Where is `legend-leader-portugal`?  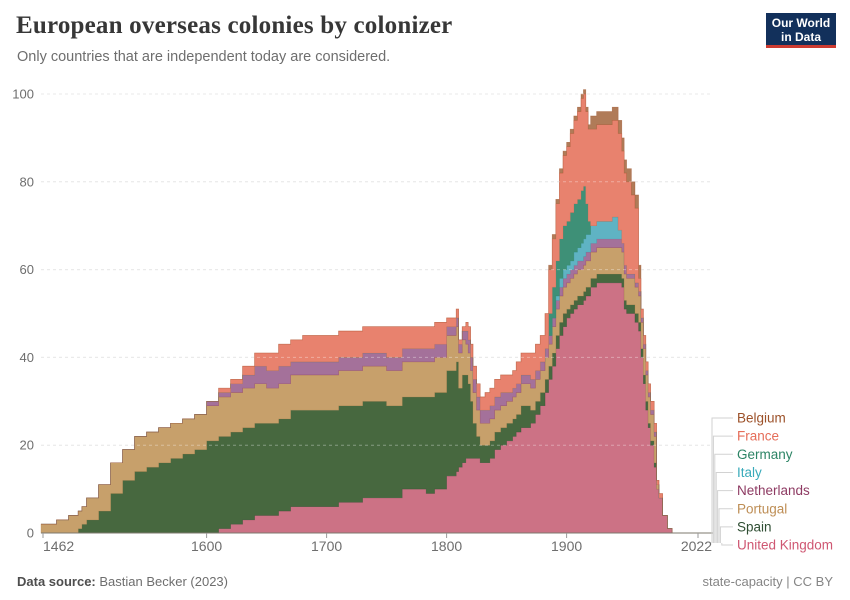 legend-leader-portugal is located at coordinates (725, 525).